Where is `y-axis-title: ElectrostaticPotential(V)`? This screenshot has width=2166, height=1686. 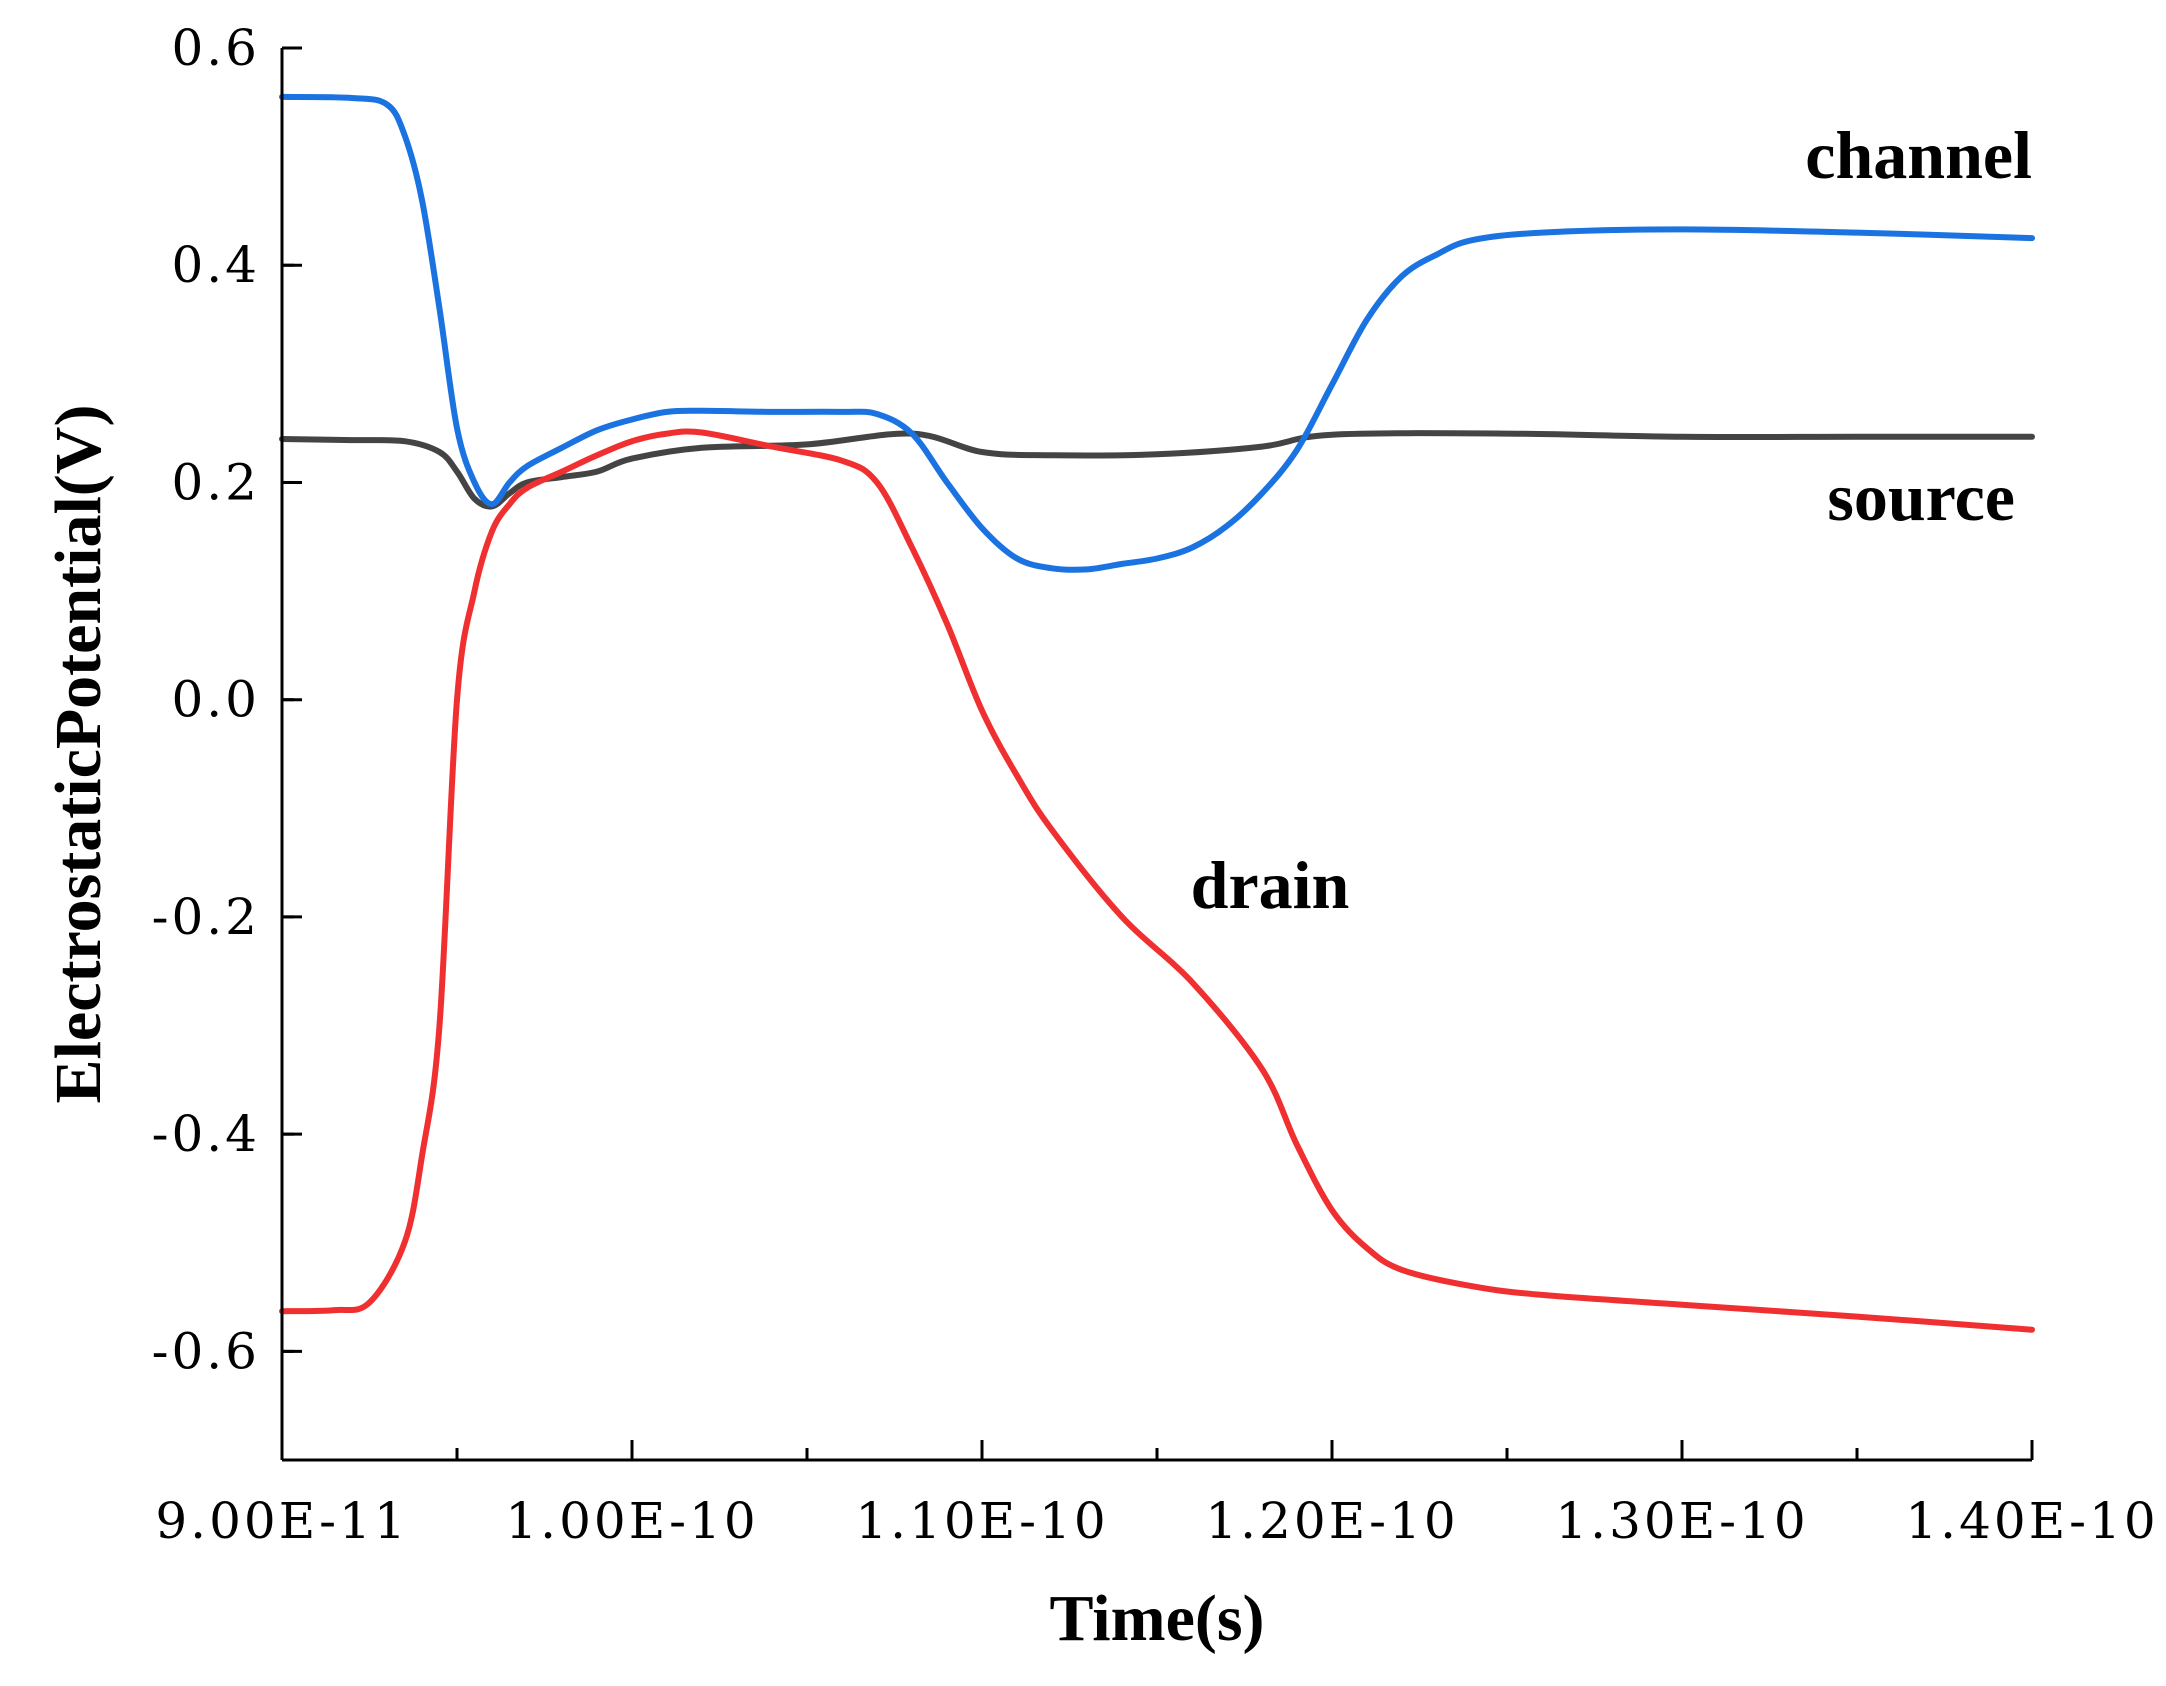
y-axis-title: ElectrostaticPotential(V) is located at coordinates (78, 754).